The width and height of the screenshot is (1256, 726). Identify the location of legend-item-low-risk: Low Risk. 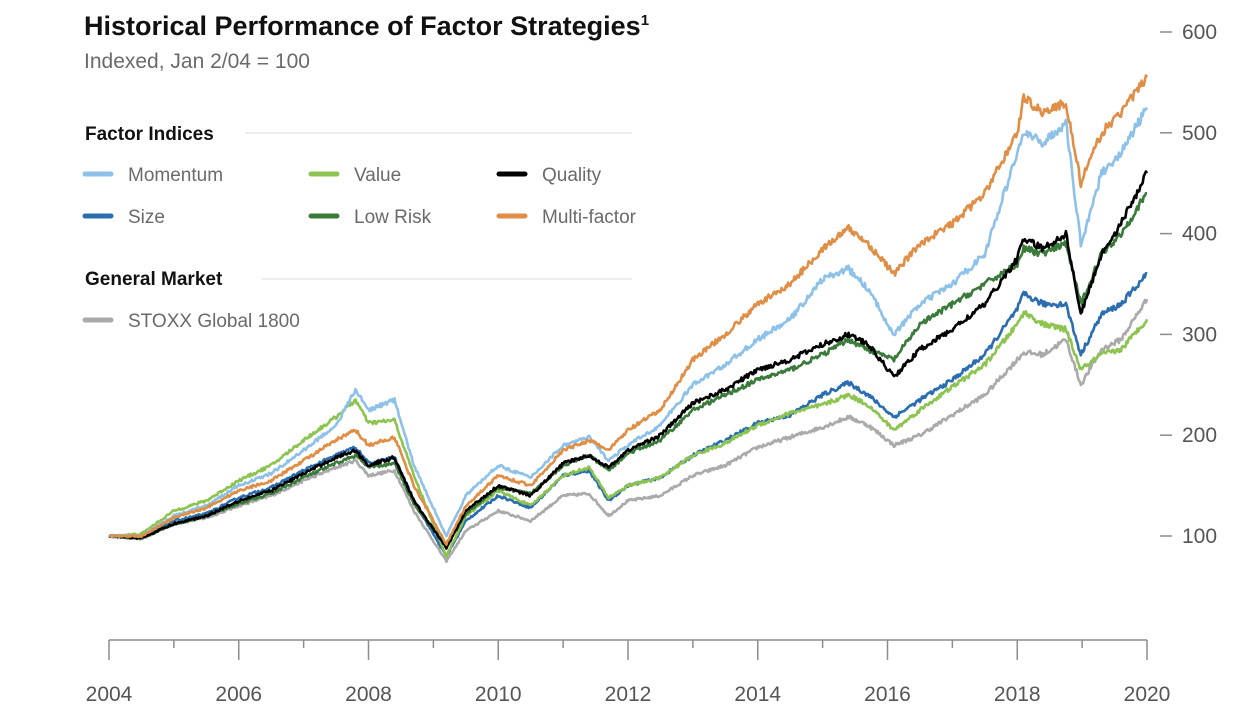
(370, 217).